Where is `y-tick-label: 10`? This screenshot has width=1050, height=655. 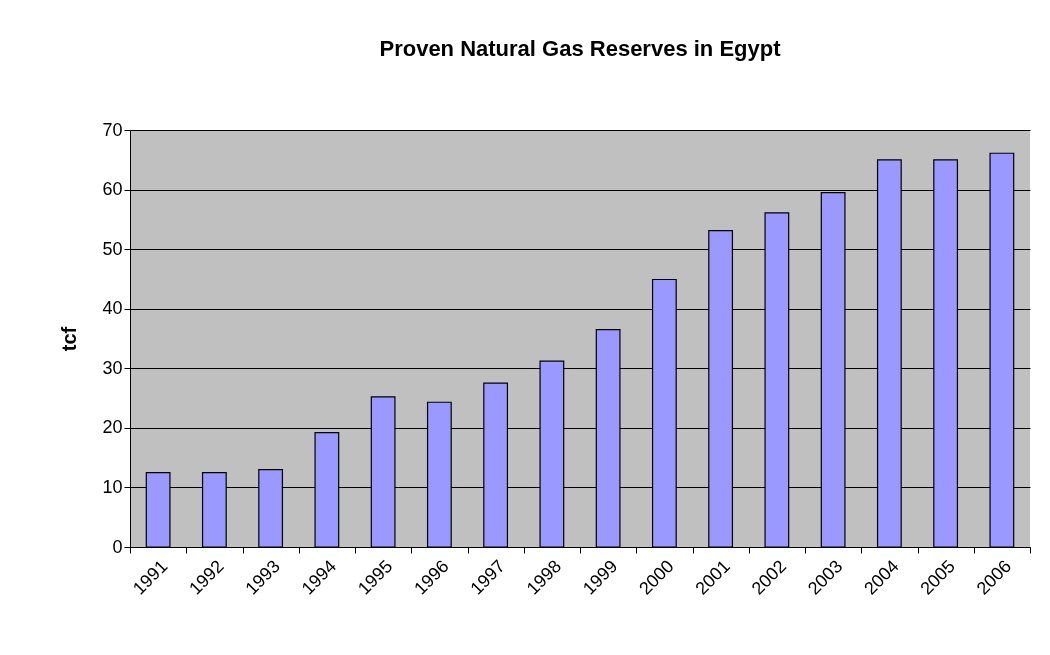
y-tick-label: 10 is located at coordinates (112, 486).